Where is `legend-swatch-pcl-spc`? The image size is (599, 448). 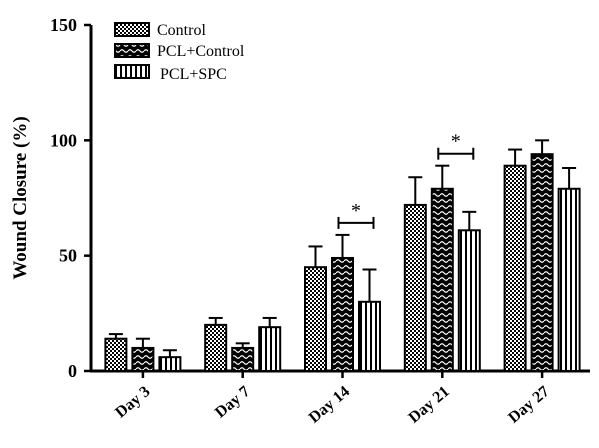 legend-swatch-pcl-spc is located at coordinates (132, 71).